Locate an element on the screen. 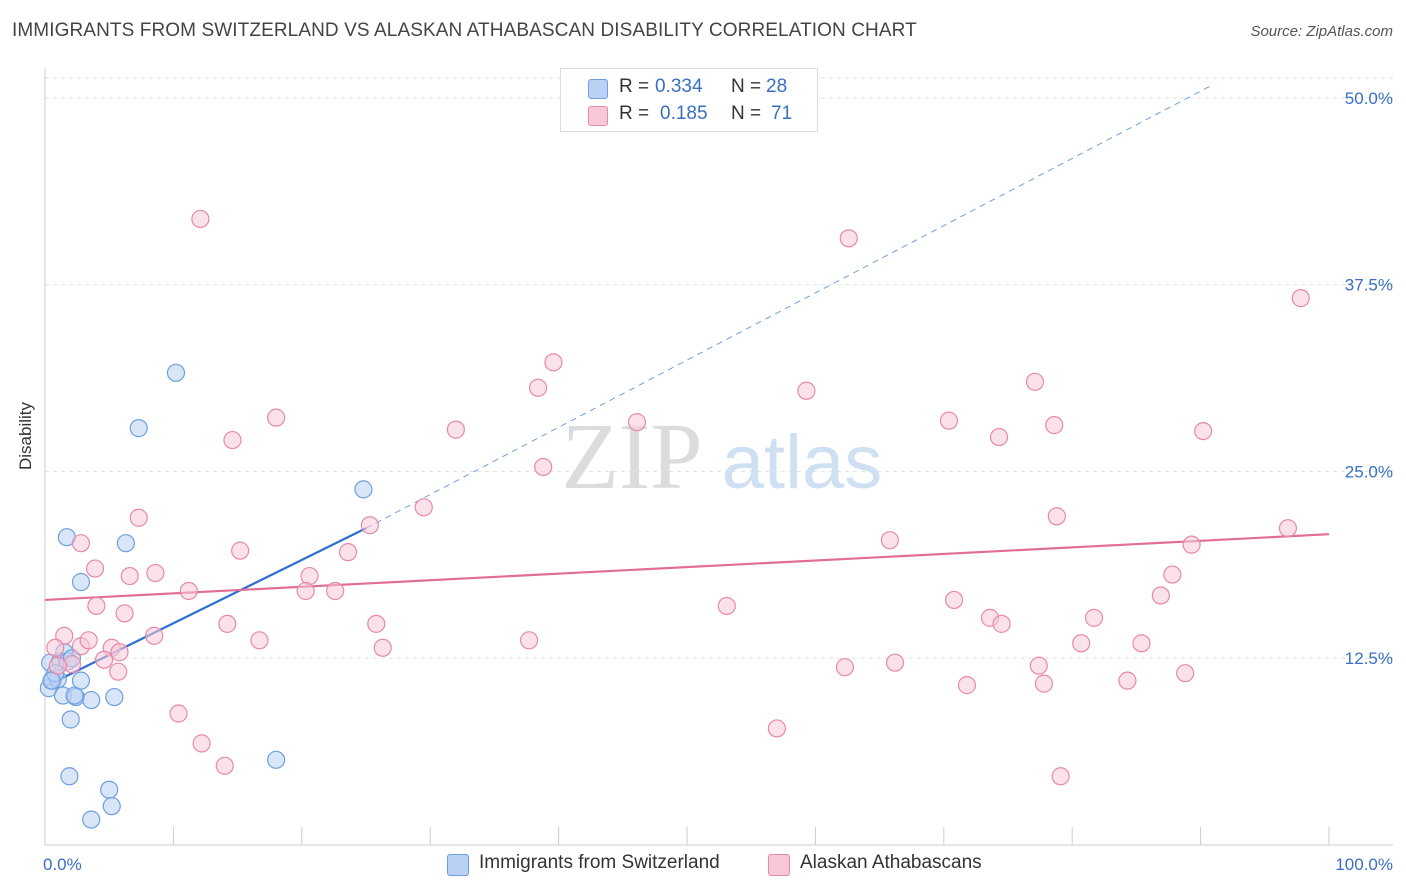  trend-line-athabascan is located at coordinates (687, 567).